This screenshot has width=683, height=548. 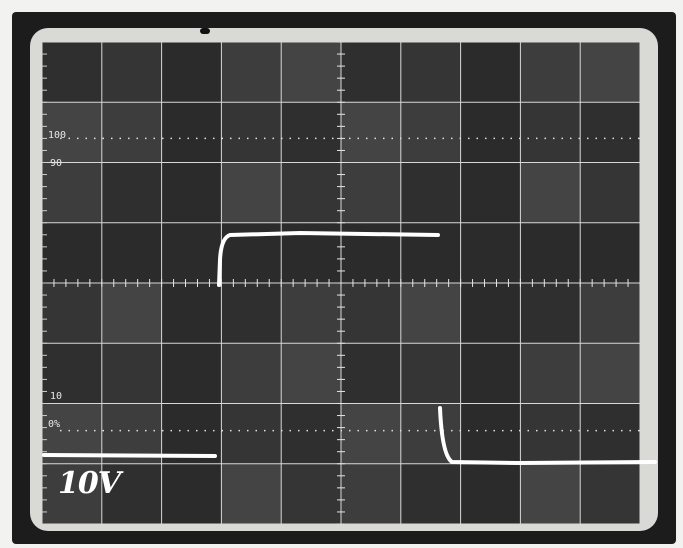 What do you see at coordinates (57, 135) in the screenshot?
I see `scale-mark-100: 100` at bounding box center [57, 135].